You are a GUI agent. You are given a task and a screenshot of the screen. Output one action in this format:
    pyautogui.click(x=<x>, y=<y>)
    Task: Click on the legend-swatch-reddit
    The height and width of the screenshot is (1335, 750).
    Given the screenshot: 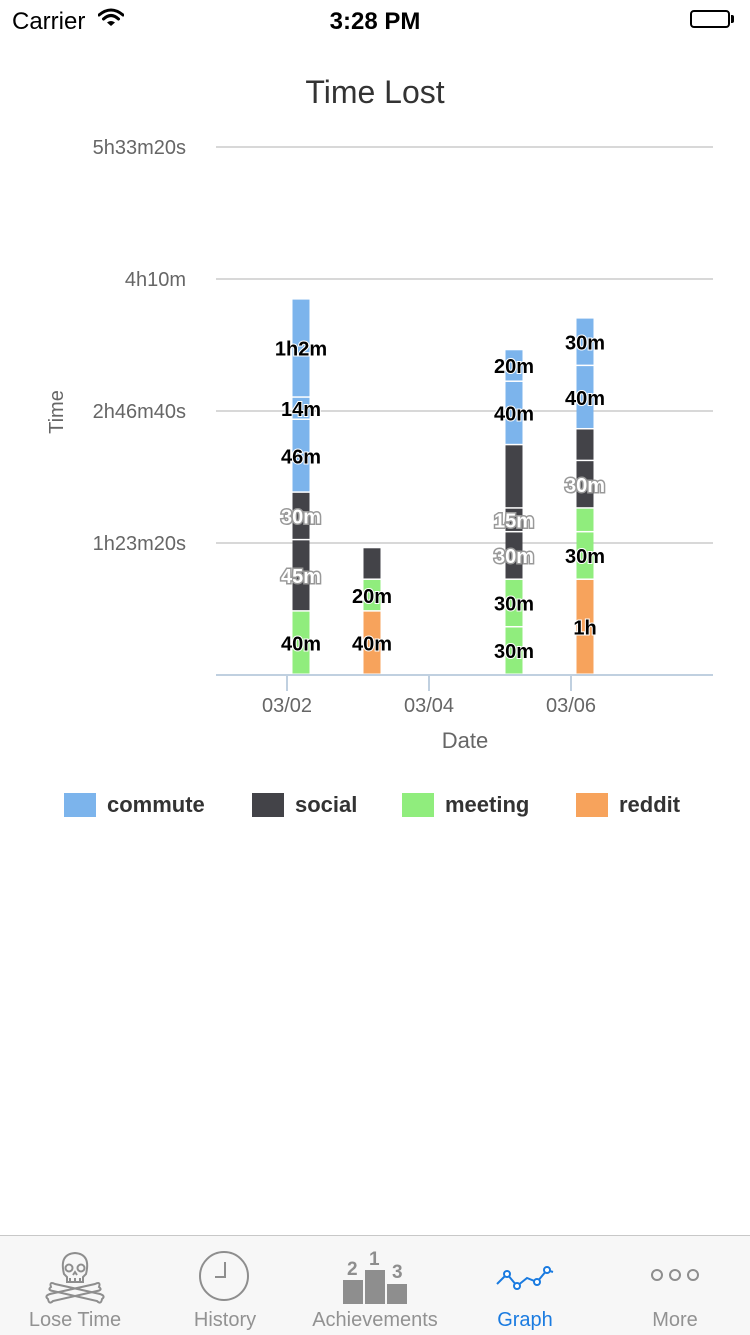 What is the action you would take?
    pyautogui.click(x=592, y=805)
    